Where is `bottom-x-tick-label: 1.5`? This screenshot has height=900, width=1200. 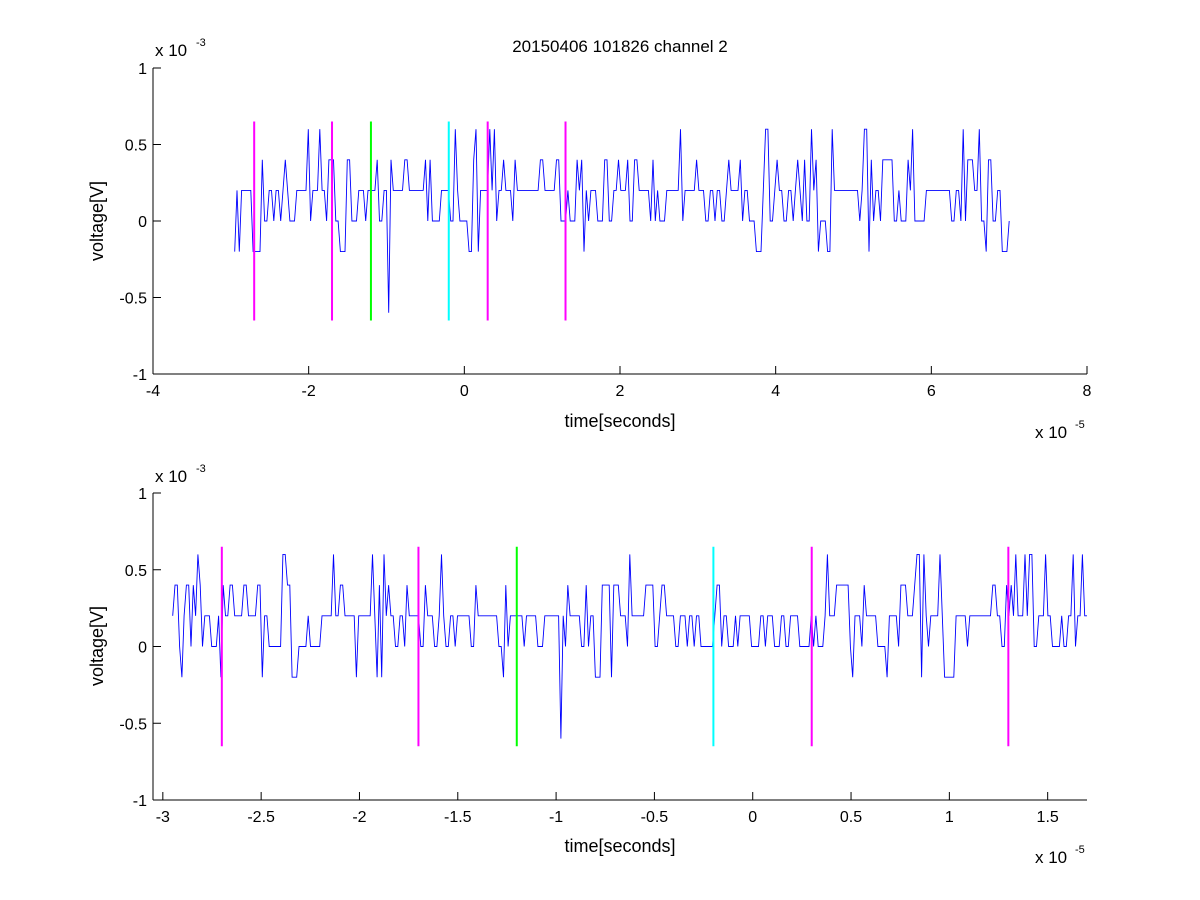
bottom-x-tick-label: 1.5 is located at coordinates (1048, 817).